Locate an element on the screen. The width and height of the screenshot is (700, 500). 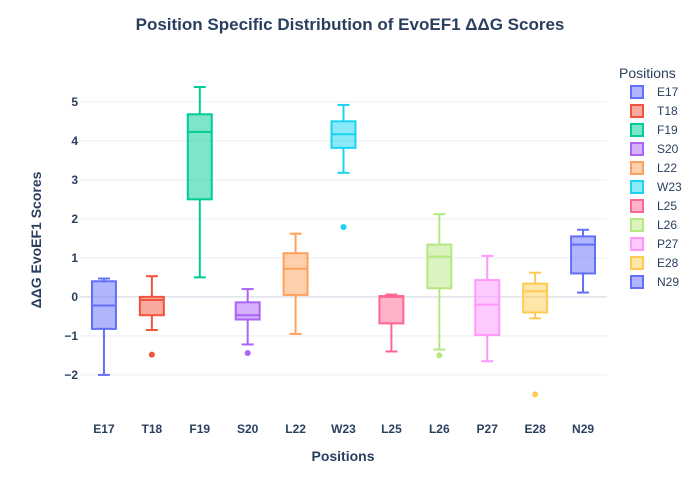
legend-label: S20 is located at coordinates (668, 149).